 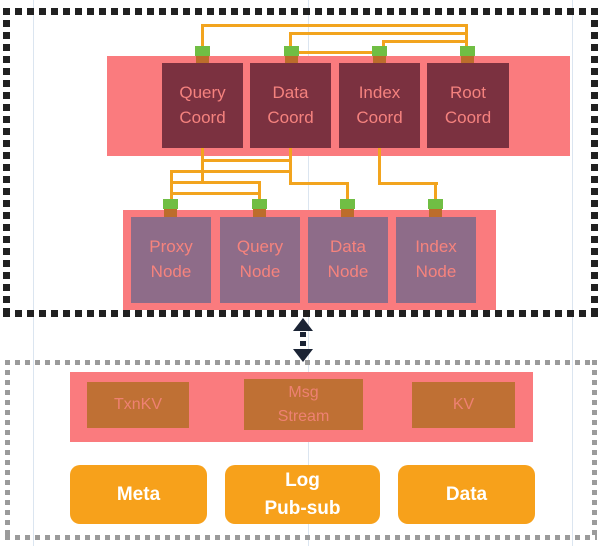 What do you see at coordinates (202, 92) in the screenshot?
I see `coord-label: Query` at bounding box center [202, 92].